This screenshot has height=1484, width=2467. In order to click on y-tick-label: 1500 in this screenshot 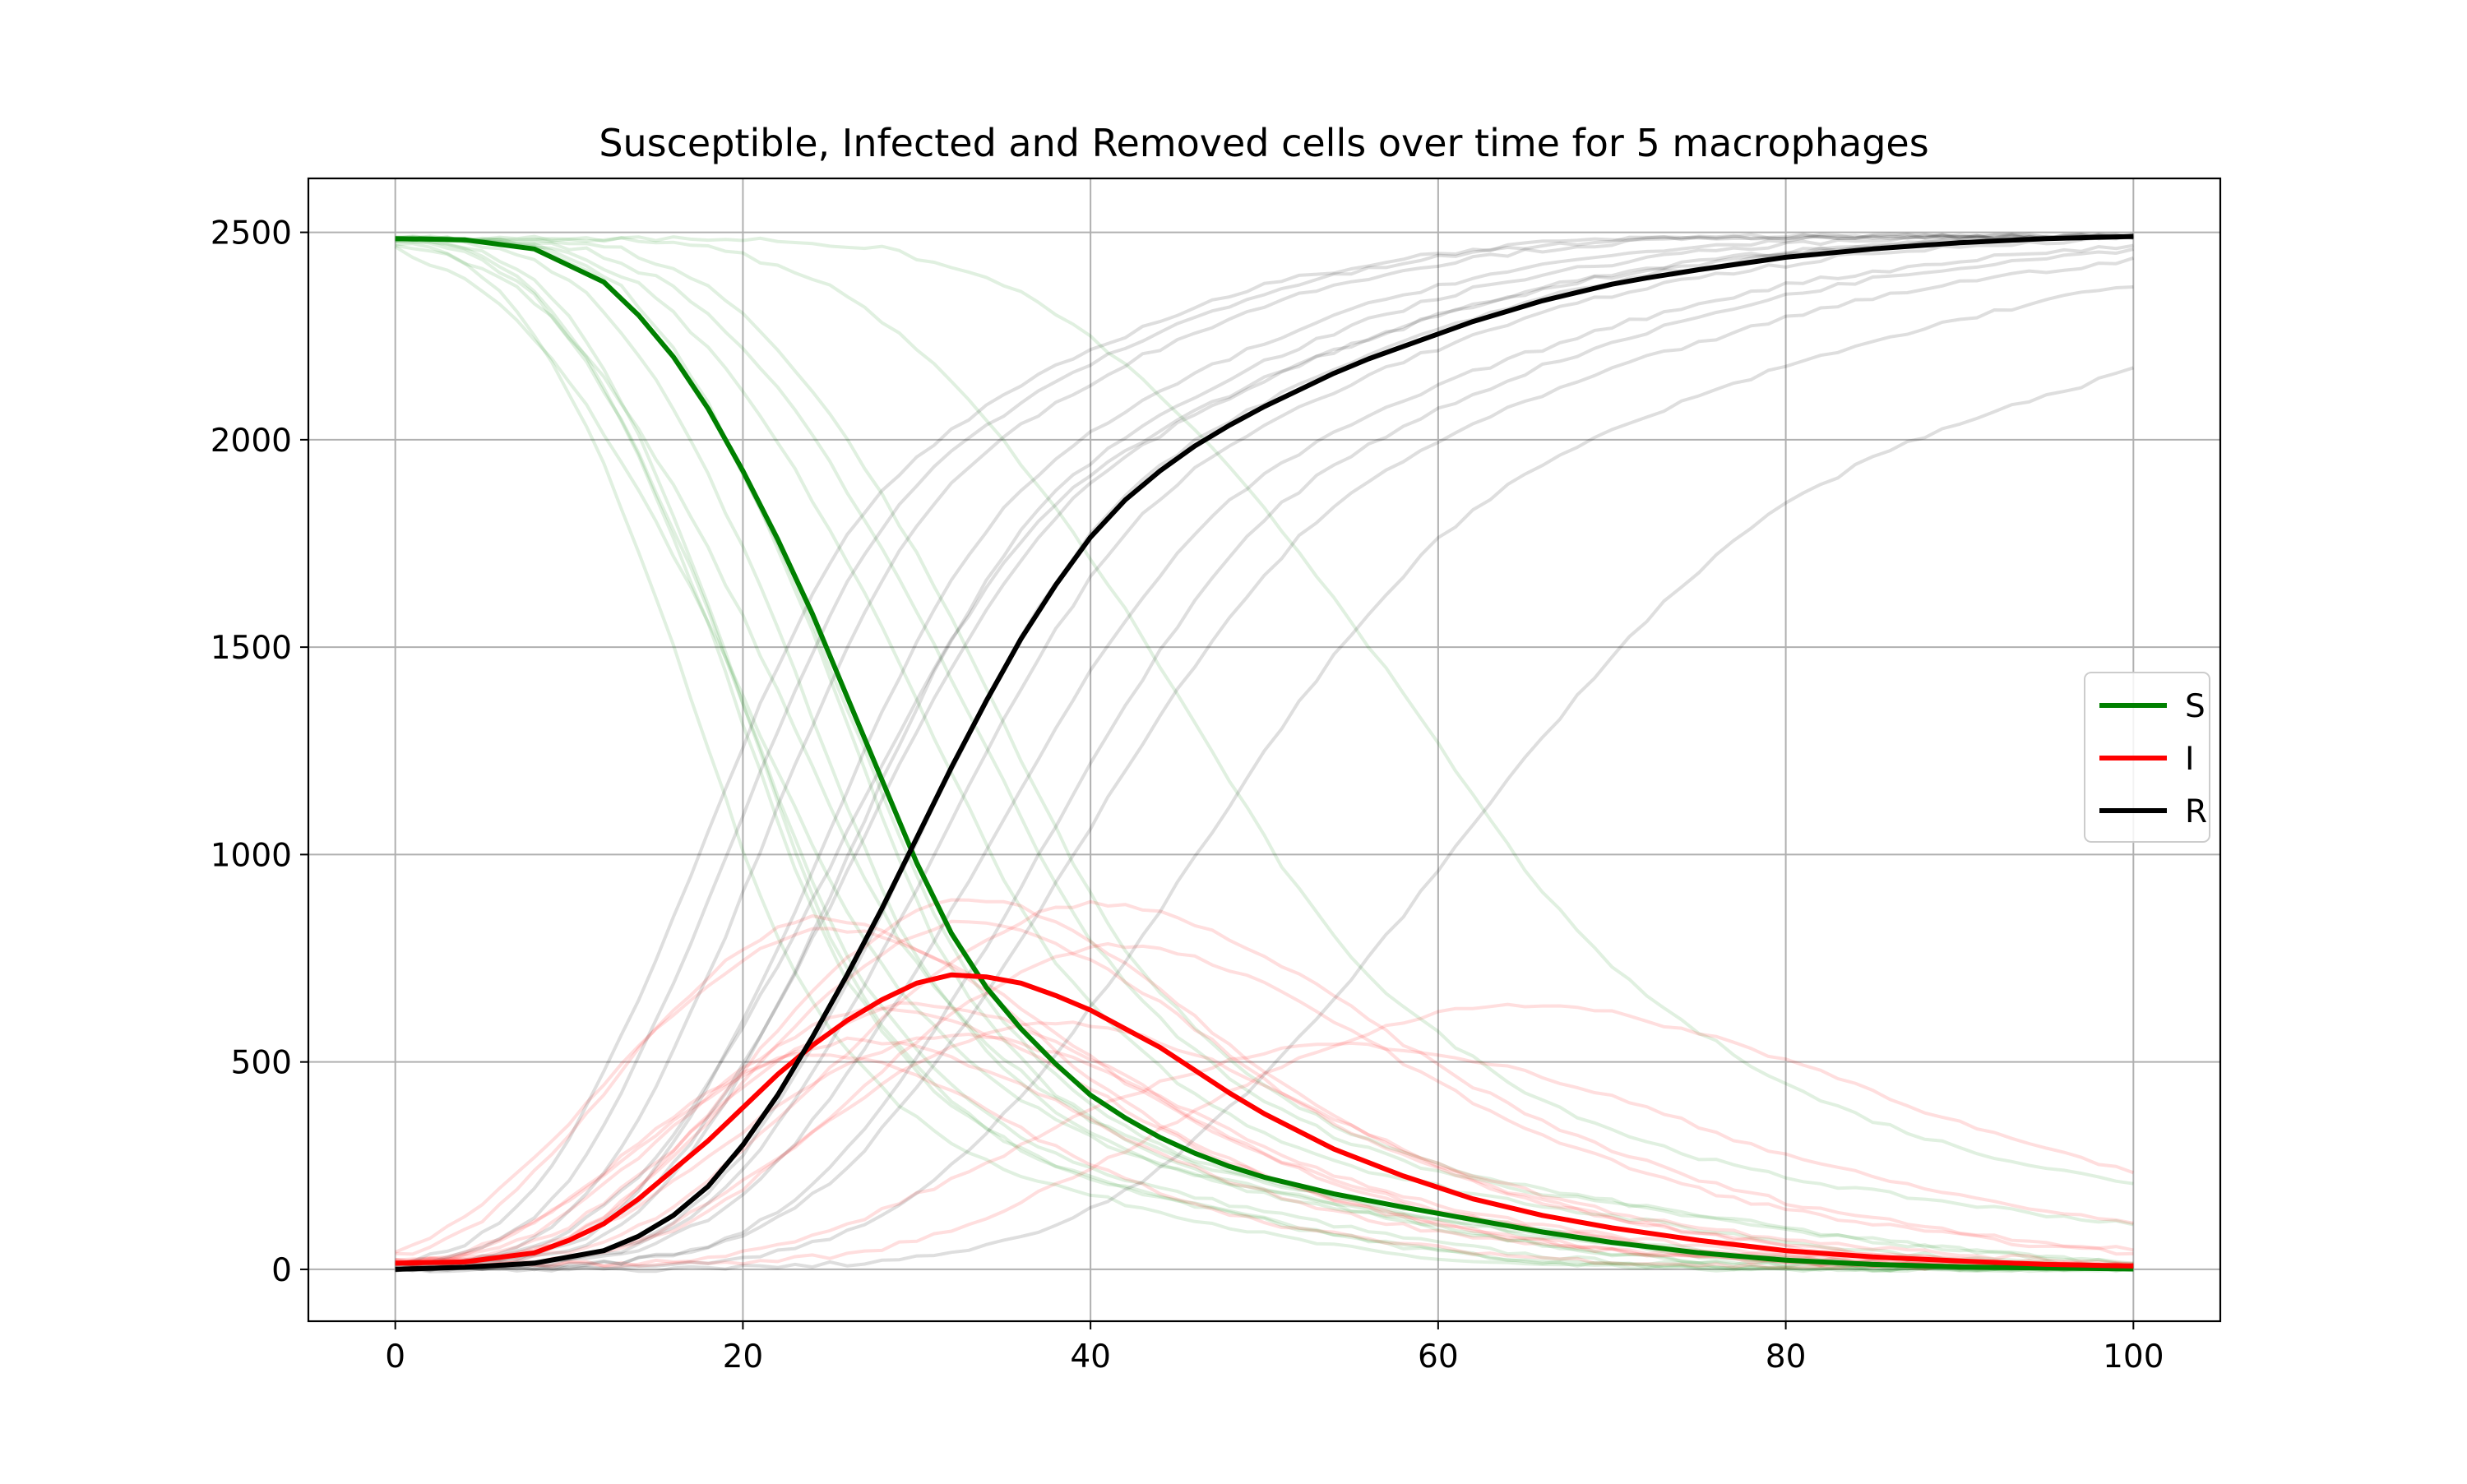, I will do `click(252, 649)`.